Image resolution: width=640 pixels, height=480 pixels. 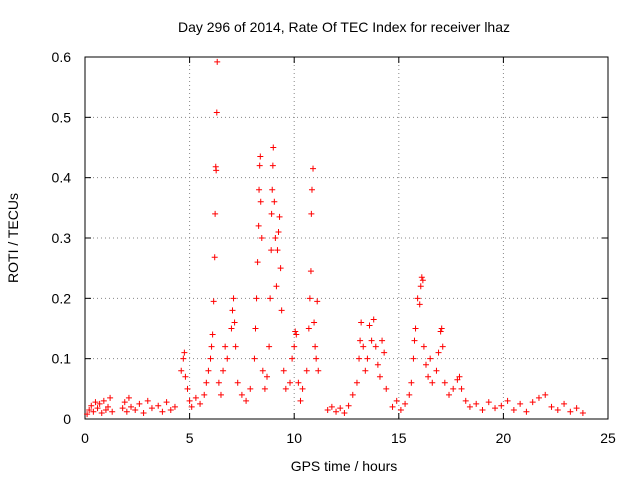 What do you see at coordinates (62, 178) in the screenshot?
I see `y-tick-label: 0.4` at bounding box center [62, 178].